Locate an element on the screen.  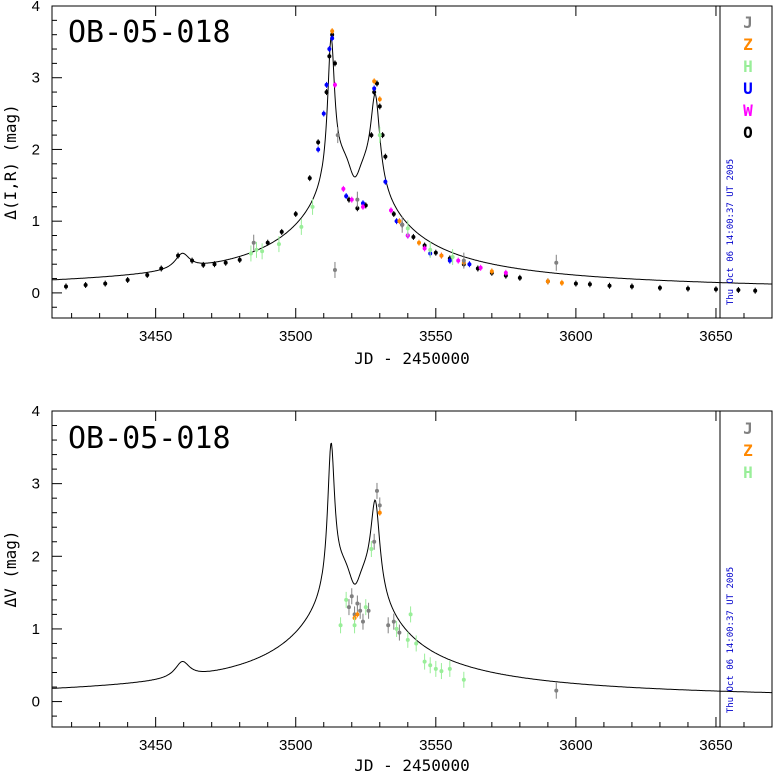
lower-x-tick-label: 3650 is located at coordinates (715, 745).